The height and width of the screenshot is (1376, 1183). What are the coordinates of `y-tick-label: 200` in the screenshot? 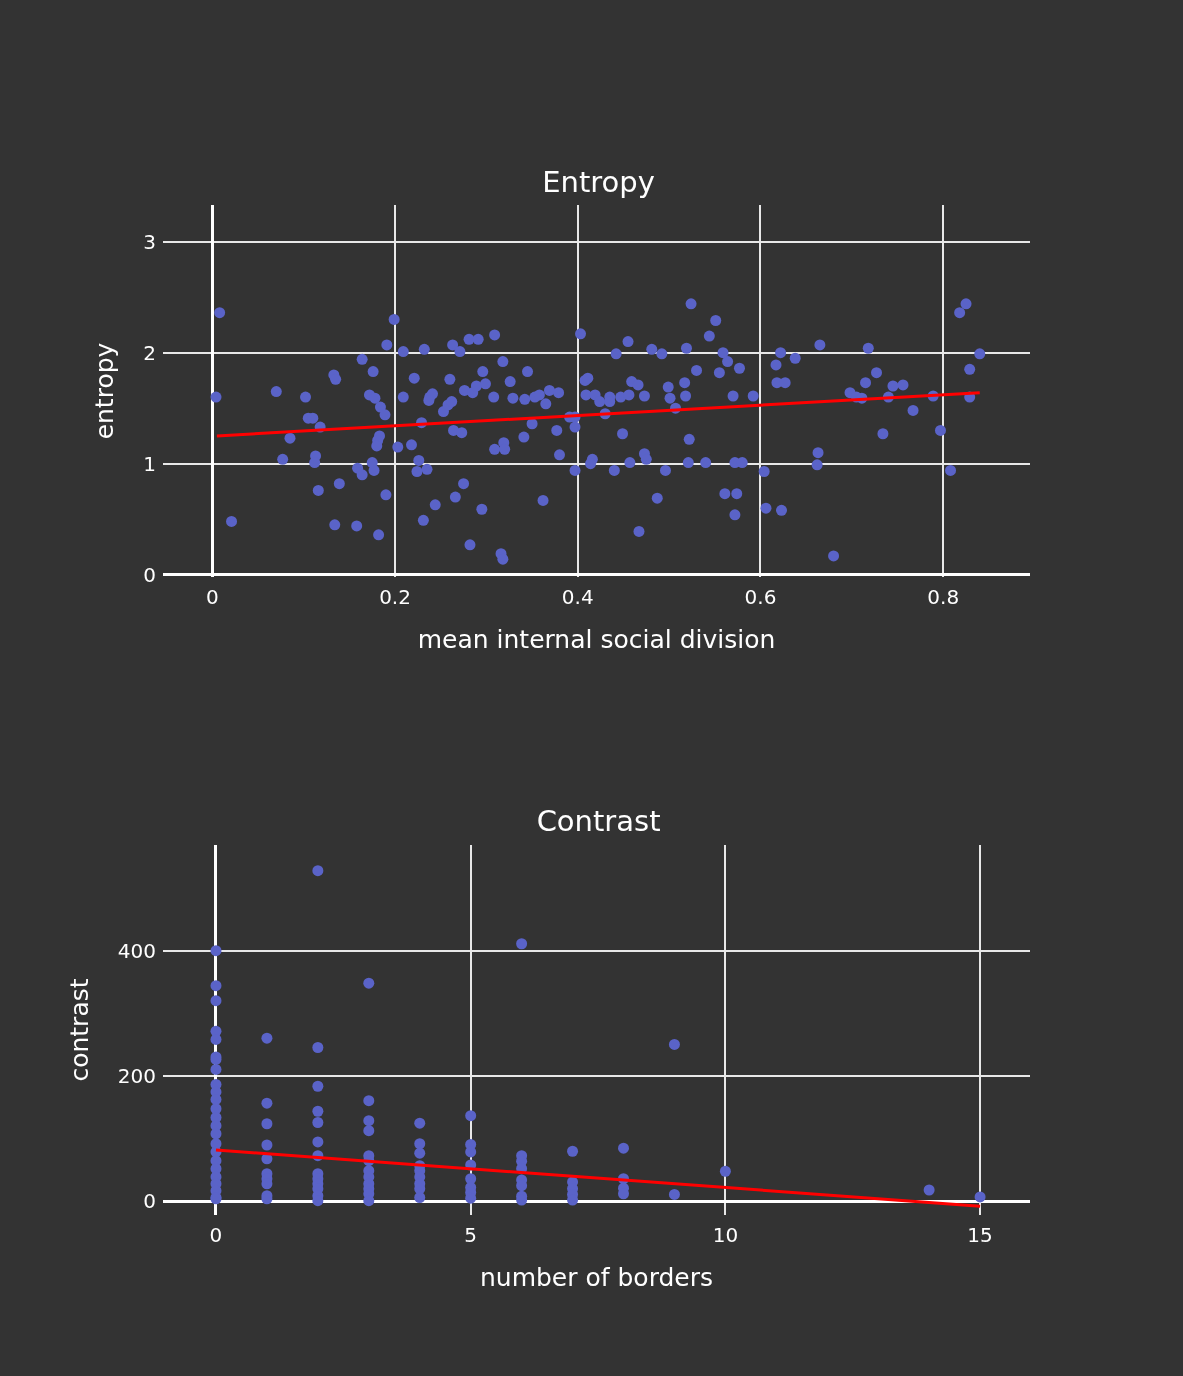 It's located at (136, 1076).